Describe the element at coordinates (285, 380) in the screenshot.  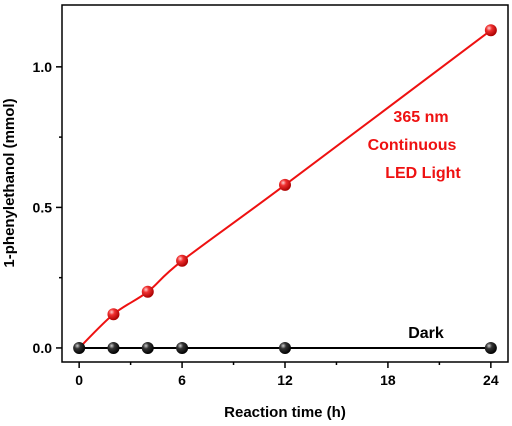
I see `x-tick-label: 12` at that location.